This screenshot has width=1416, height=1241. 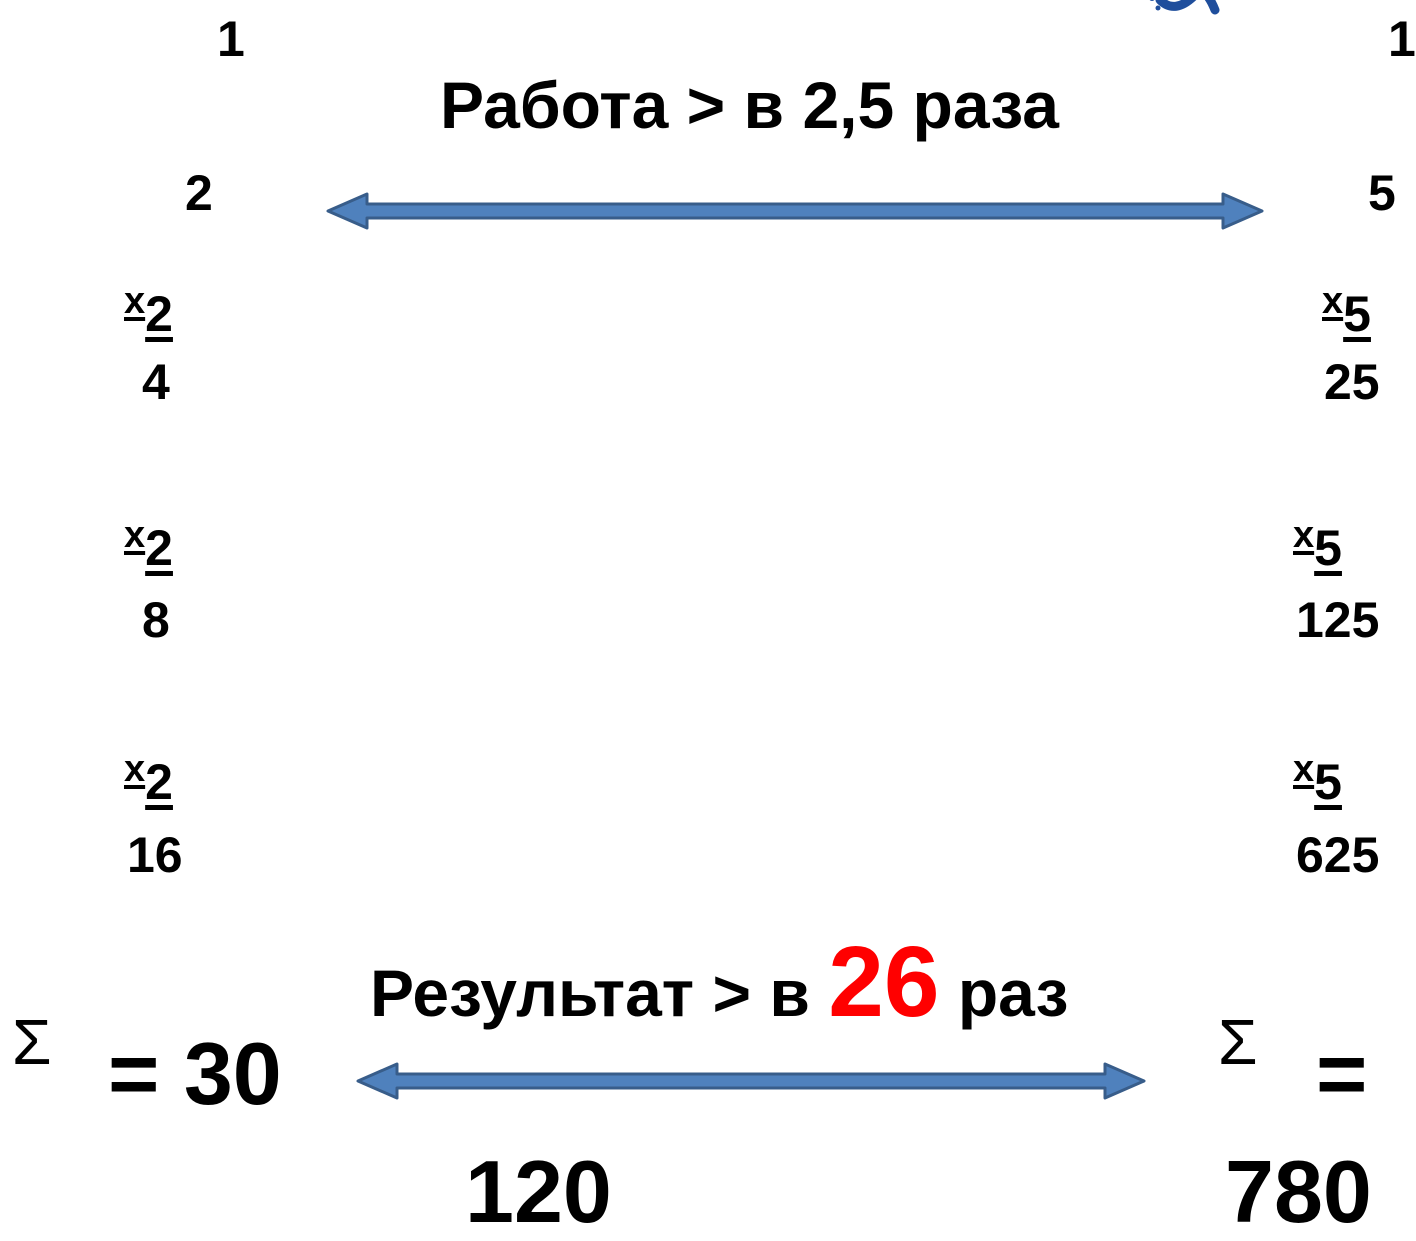 What do you see at coordinates (32, 1042) in the screenshot?
I see `left-sigma-icon: Σ` at bounding box center [32, 1042].